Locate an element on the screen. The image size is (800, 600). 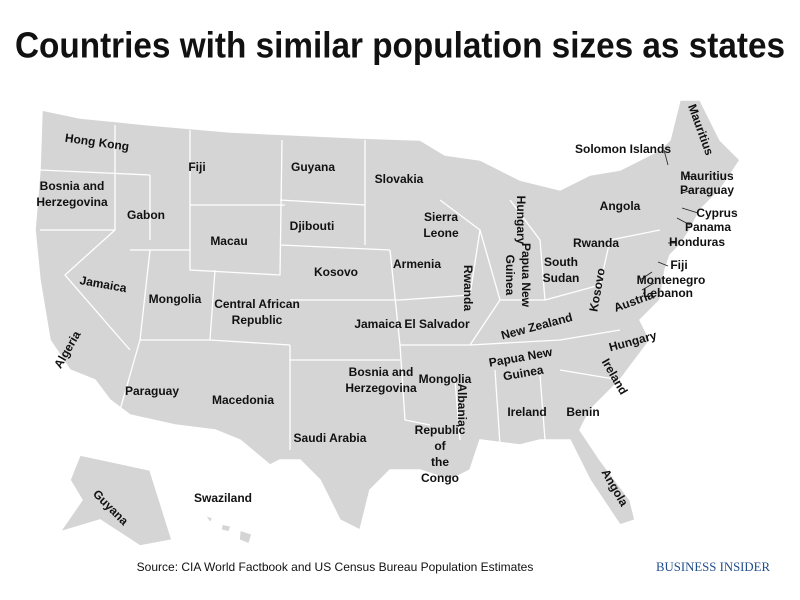
state-label: Macedonia is located at coordinates (243, 400).